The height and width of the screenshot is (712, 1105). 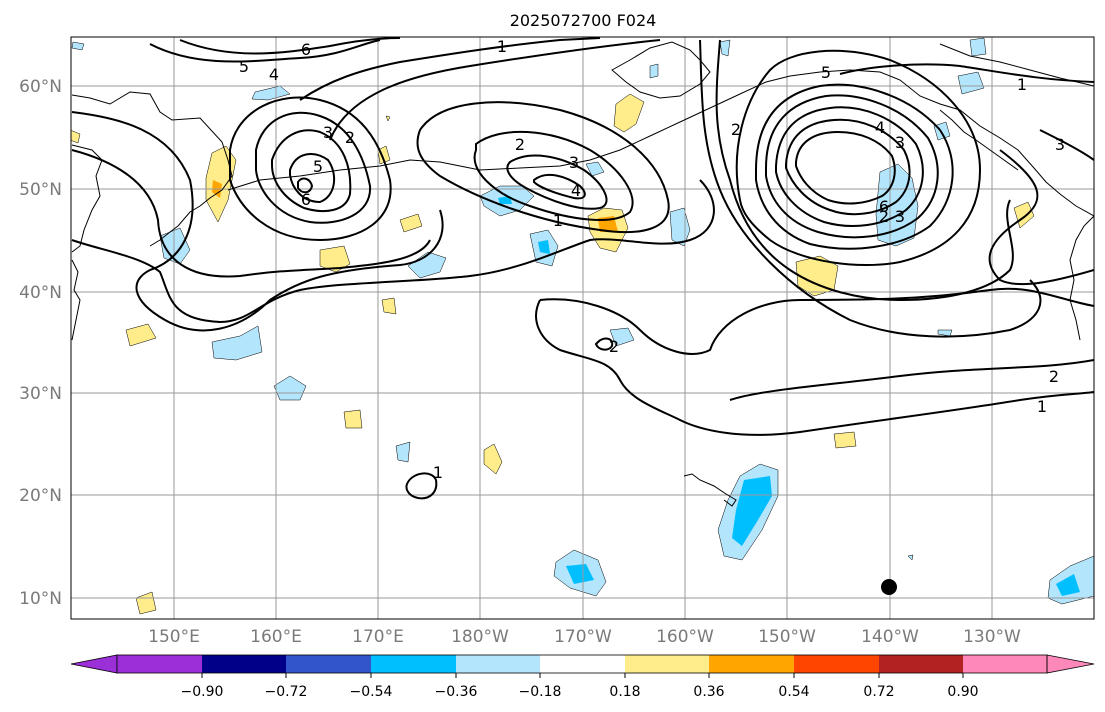 What do you see at coordinates (962, 692) in the screenshot?
I see `colorbar-tick-label: 0.90` at bounding box center [962, 692].